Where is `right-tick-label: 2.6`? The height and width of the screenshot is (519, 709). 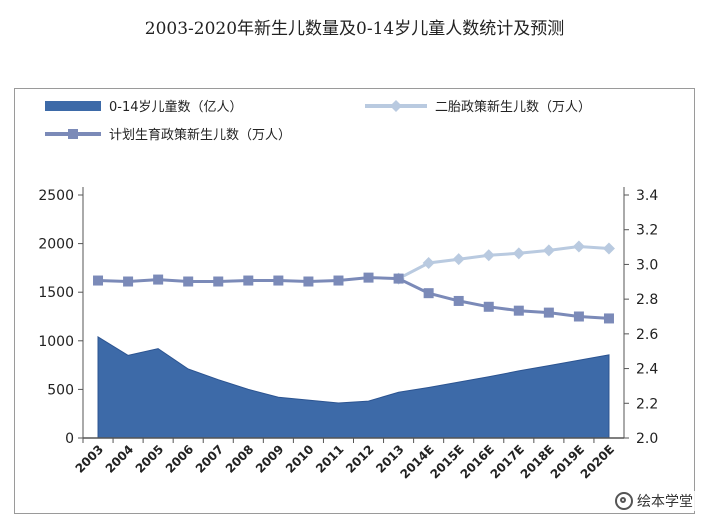
right-tick-label: 2.6 is located at coordinates (647, 335).